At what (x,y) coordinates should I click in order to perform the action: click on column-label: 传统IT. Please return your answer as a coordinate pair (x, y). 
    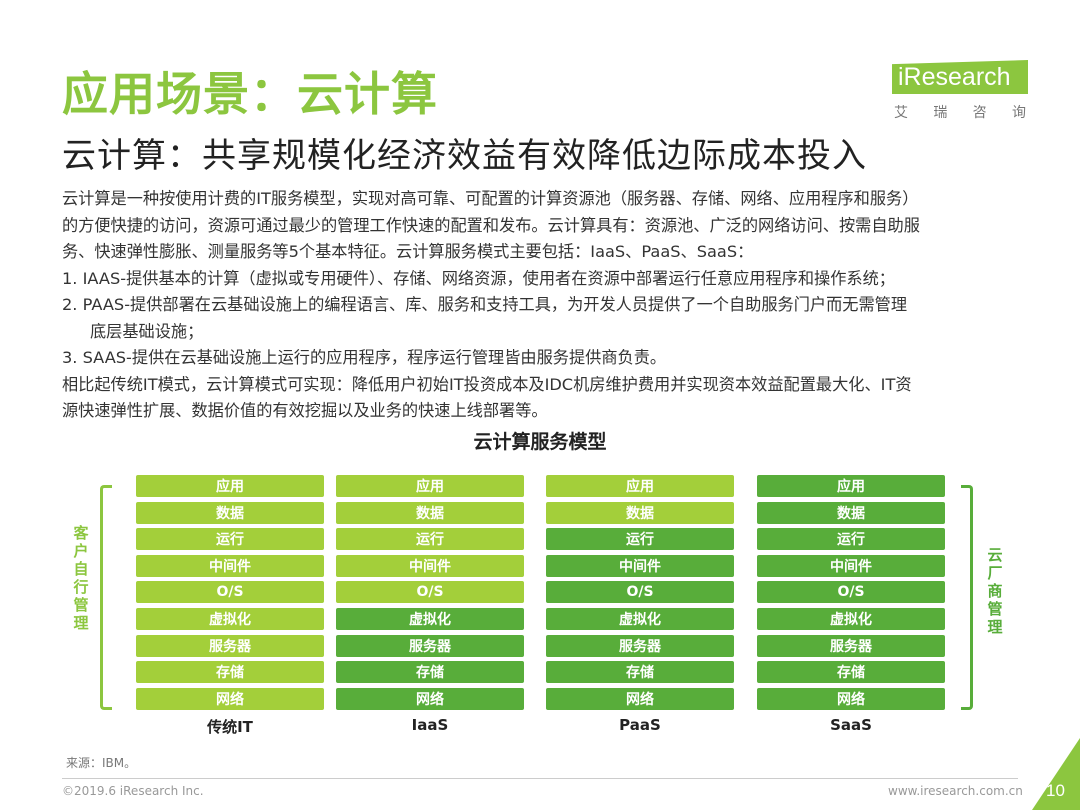
    Looking at the image, I should click on (230, 727).